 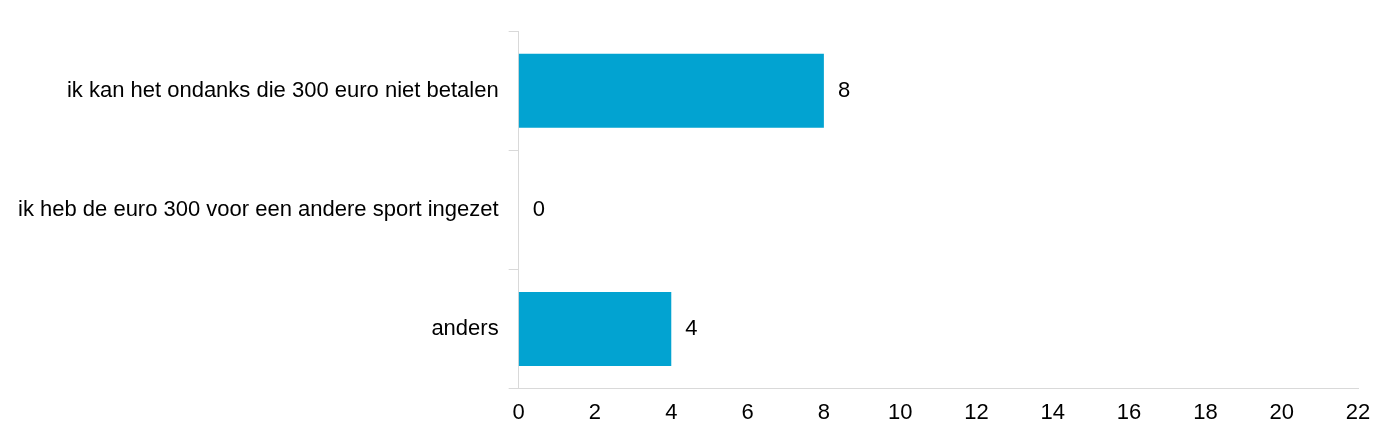 I want to click on x-tick-label: 0, so click(x=518, y=411).